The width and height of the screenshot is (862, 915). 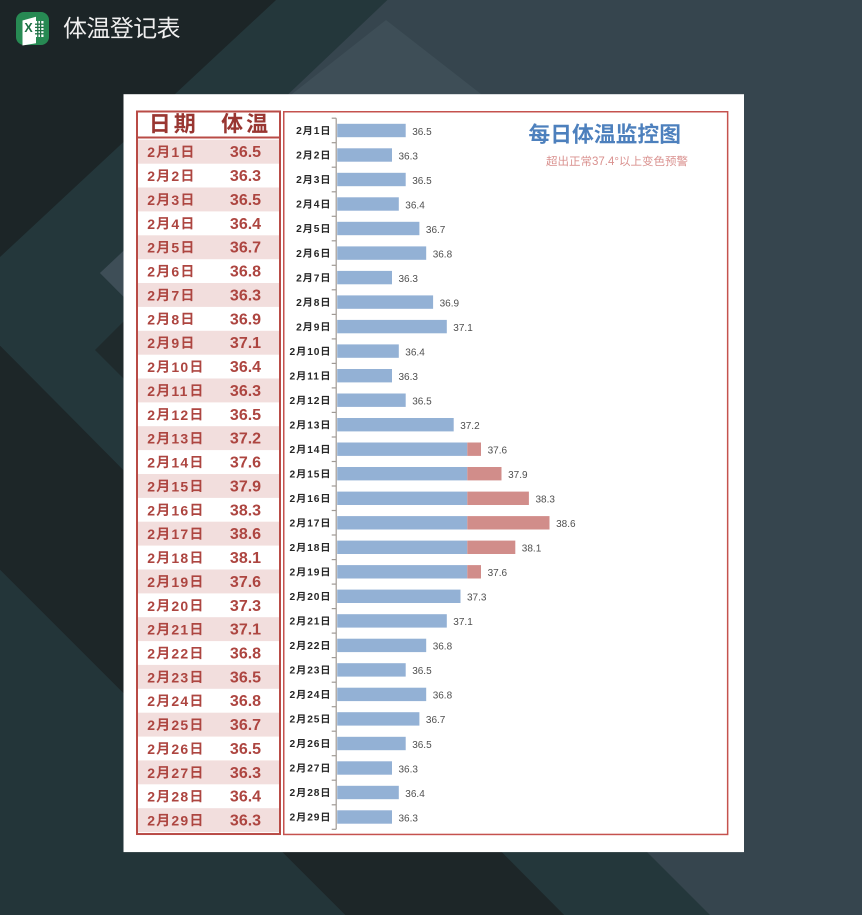 What do you see at coordinates (313, 597) in the screenshot?
I see `svg-text: 20` at bounding box center [313, 597].